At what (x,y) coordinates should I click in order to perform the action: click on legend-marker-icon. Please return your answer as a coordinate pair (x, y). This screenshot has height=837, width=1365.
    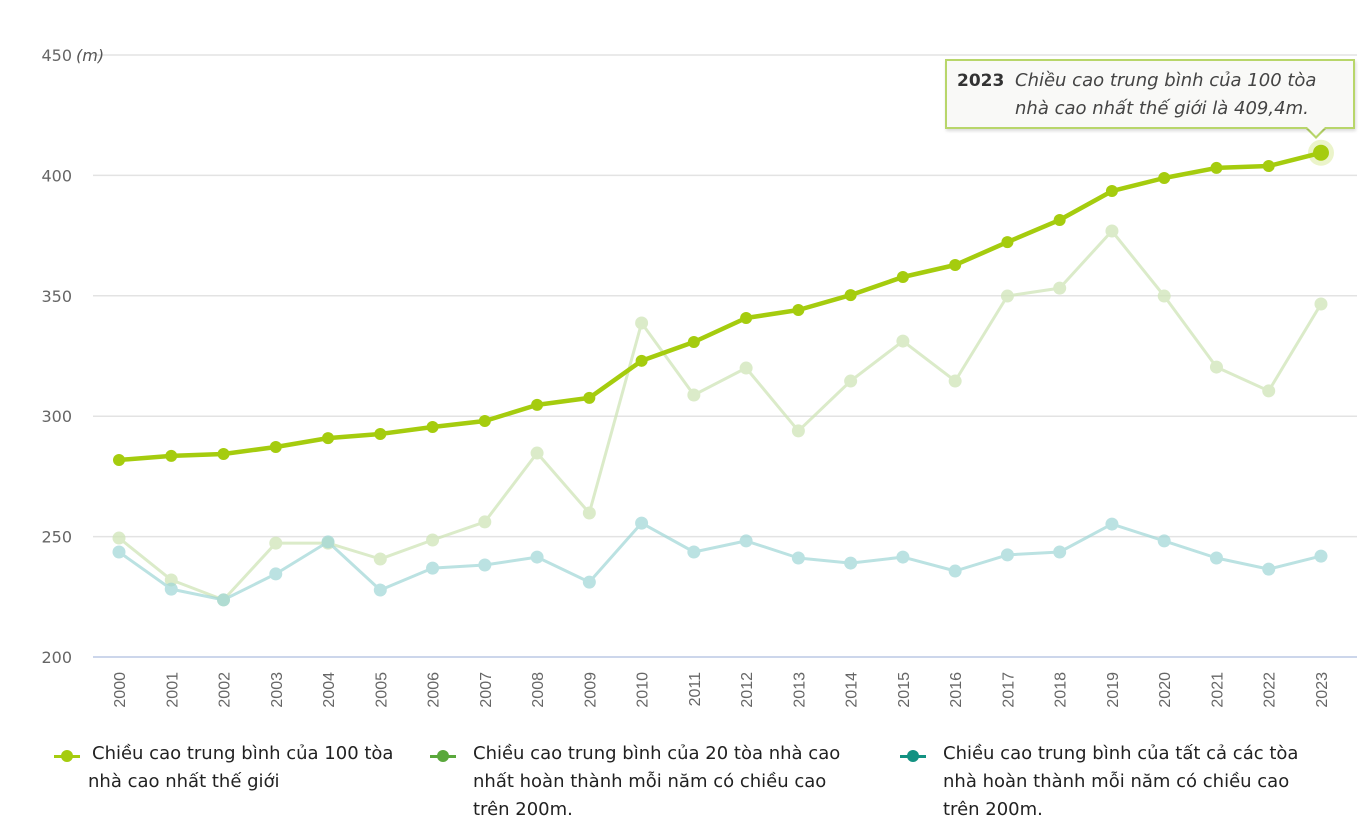
    Looking at the image, I should click on (67, 755).